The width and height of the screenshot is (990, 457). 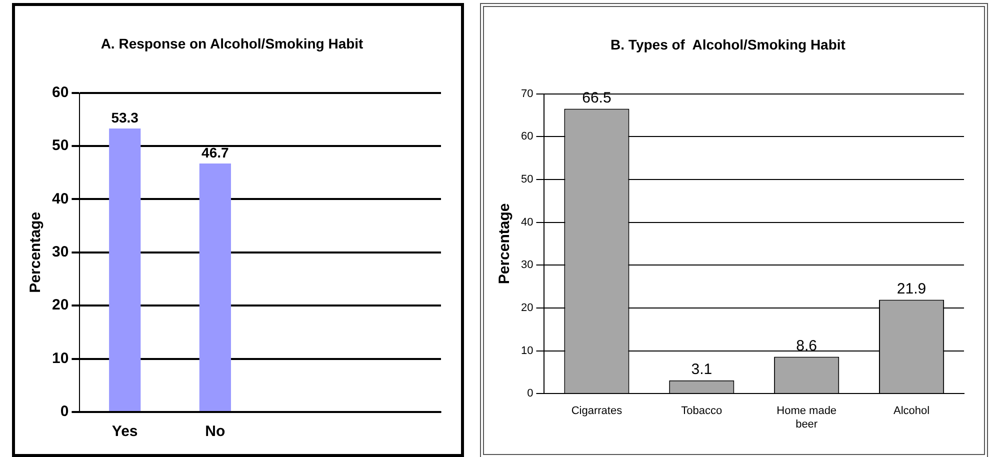 I want to click on data-label: 21.9, so click(x=911, y=289).